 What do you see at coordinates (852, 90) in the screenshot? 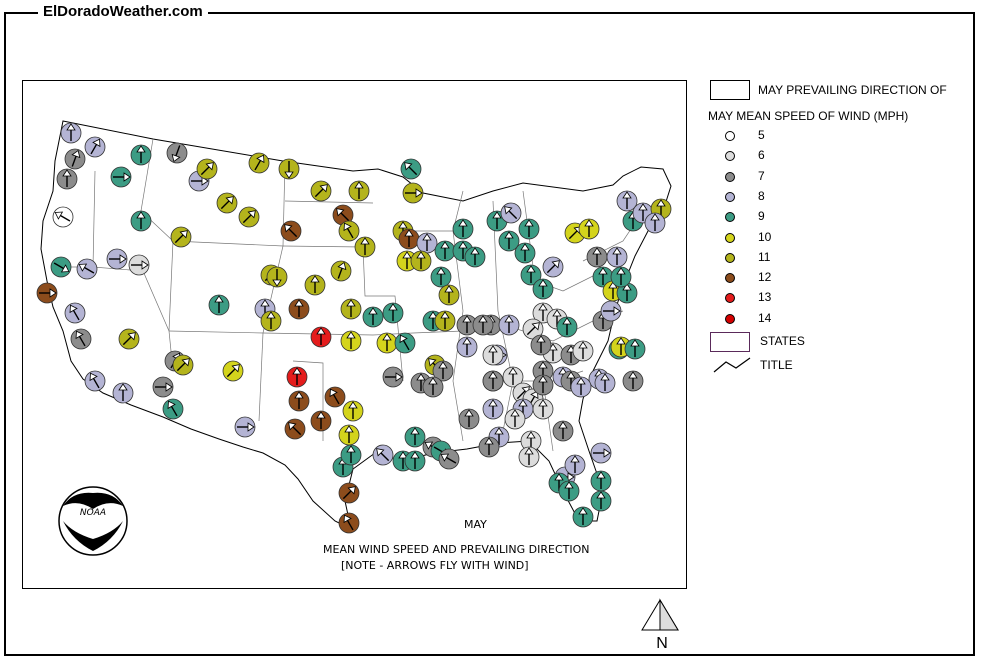
I see `direction-label: MAY PREVAILING DIRECTION OF` at bounding box center [852, 90].